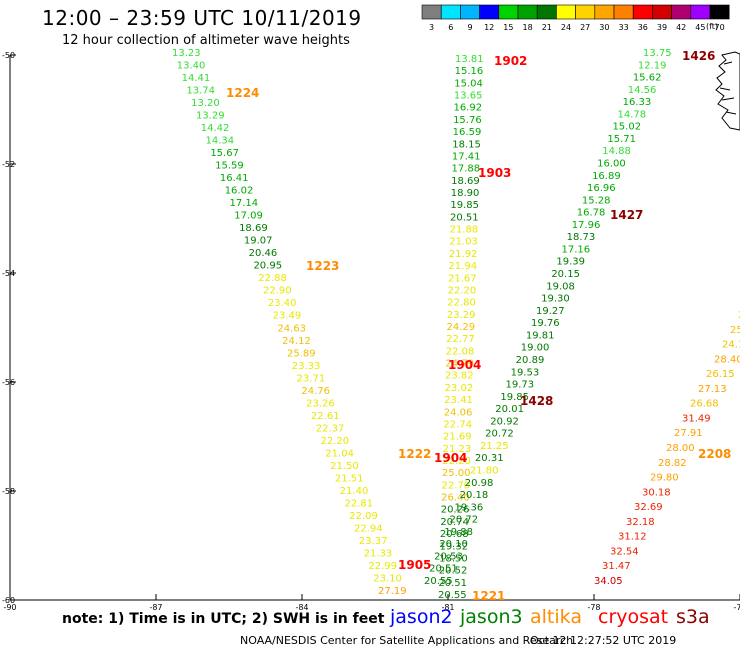 This screenshot has width=740, height=650. What do you see at coordinates (640, 522) in the screenshot?
I see `wave-height-value: 32.18` at bounding box center [640, 522].